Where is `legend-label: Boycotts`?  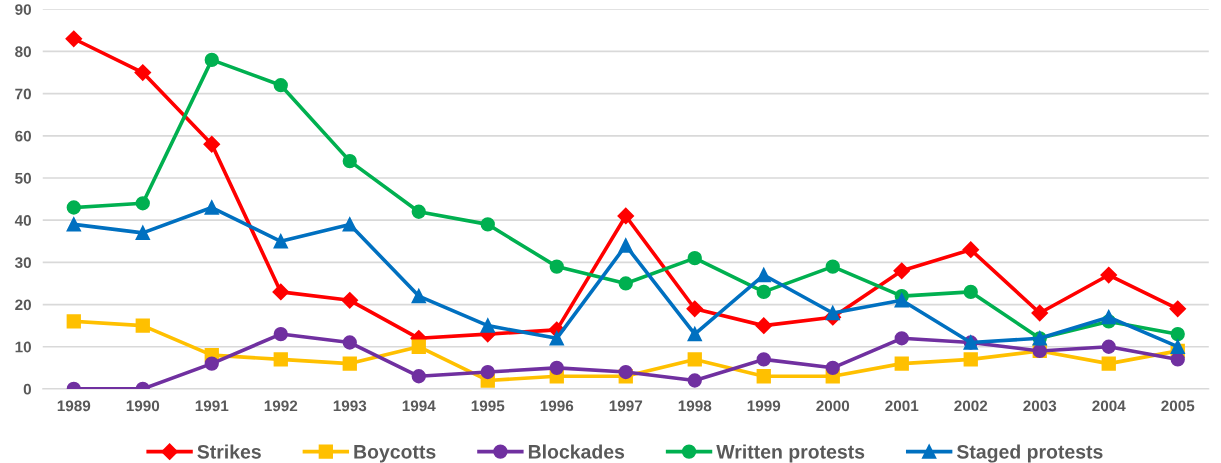
legend-label: Boycotts is located at coordinates (395, 454).